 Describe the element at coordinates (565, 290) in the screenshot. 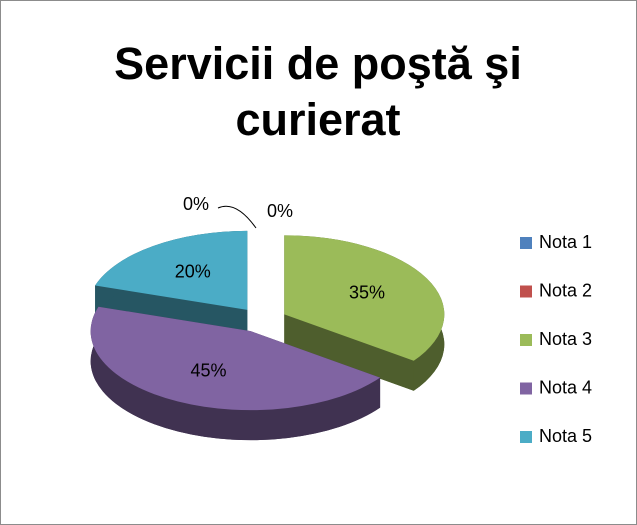

I see `legend-label: Nota 2` at that location.